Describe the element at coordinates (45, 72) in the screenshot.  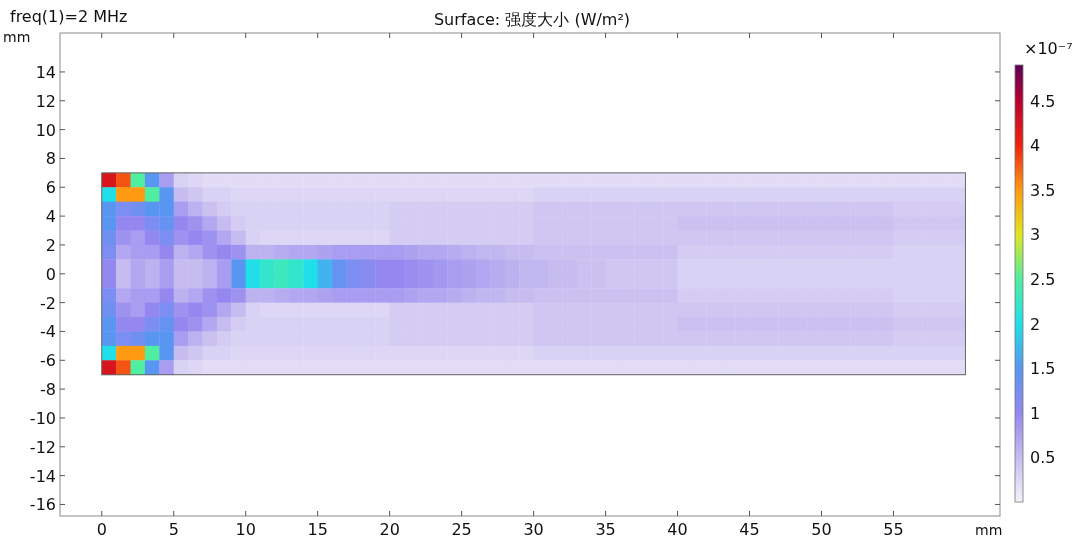
I see `y-tick-label: 14` at that location.